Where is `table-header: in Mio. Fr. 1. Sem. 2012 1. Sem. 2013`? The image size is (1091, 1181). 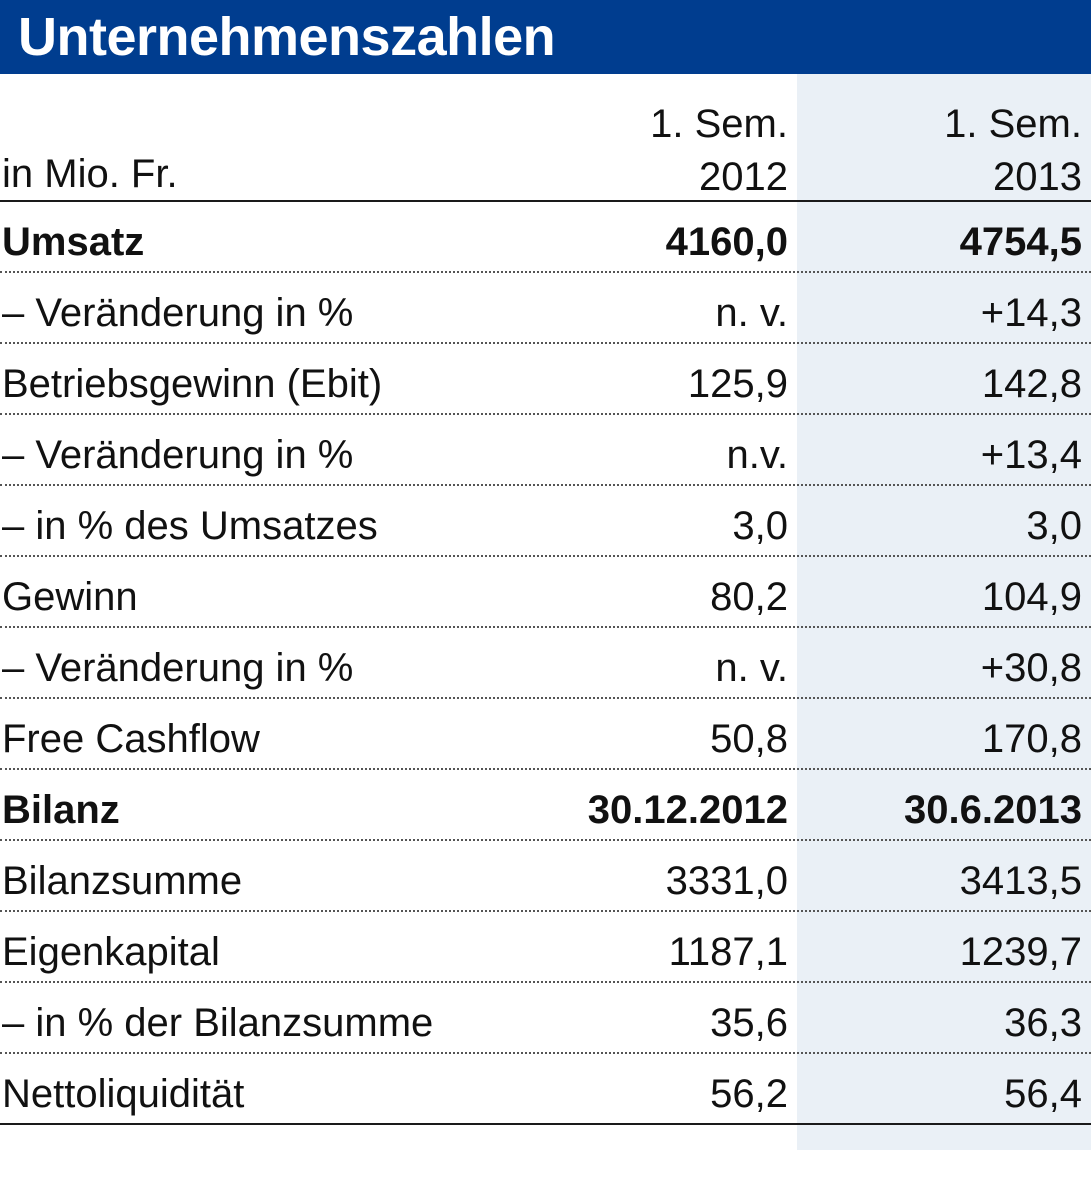 table-header: in Mio. Fr. 1. Sem. 2012 1. Sem. 2013 is located at coordinates (545, 138).